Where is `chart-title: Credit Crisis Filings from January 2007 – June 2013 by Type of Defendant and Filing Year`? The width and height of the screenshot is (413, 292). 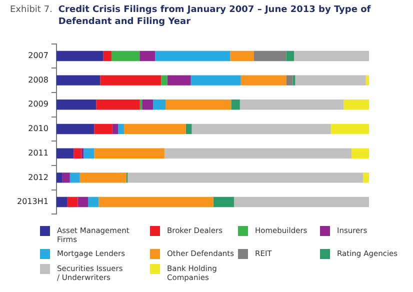
chart-title: Credit Crisis Filings from January 2007 – June 2013 by Type of Defendant and Filing Year is located at coordinates (215, 16).